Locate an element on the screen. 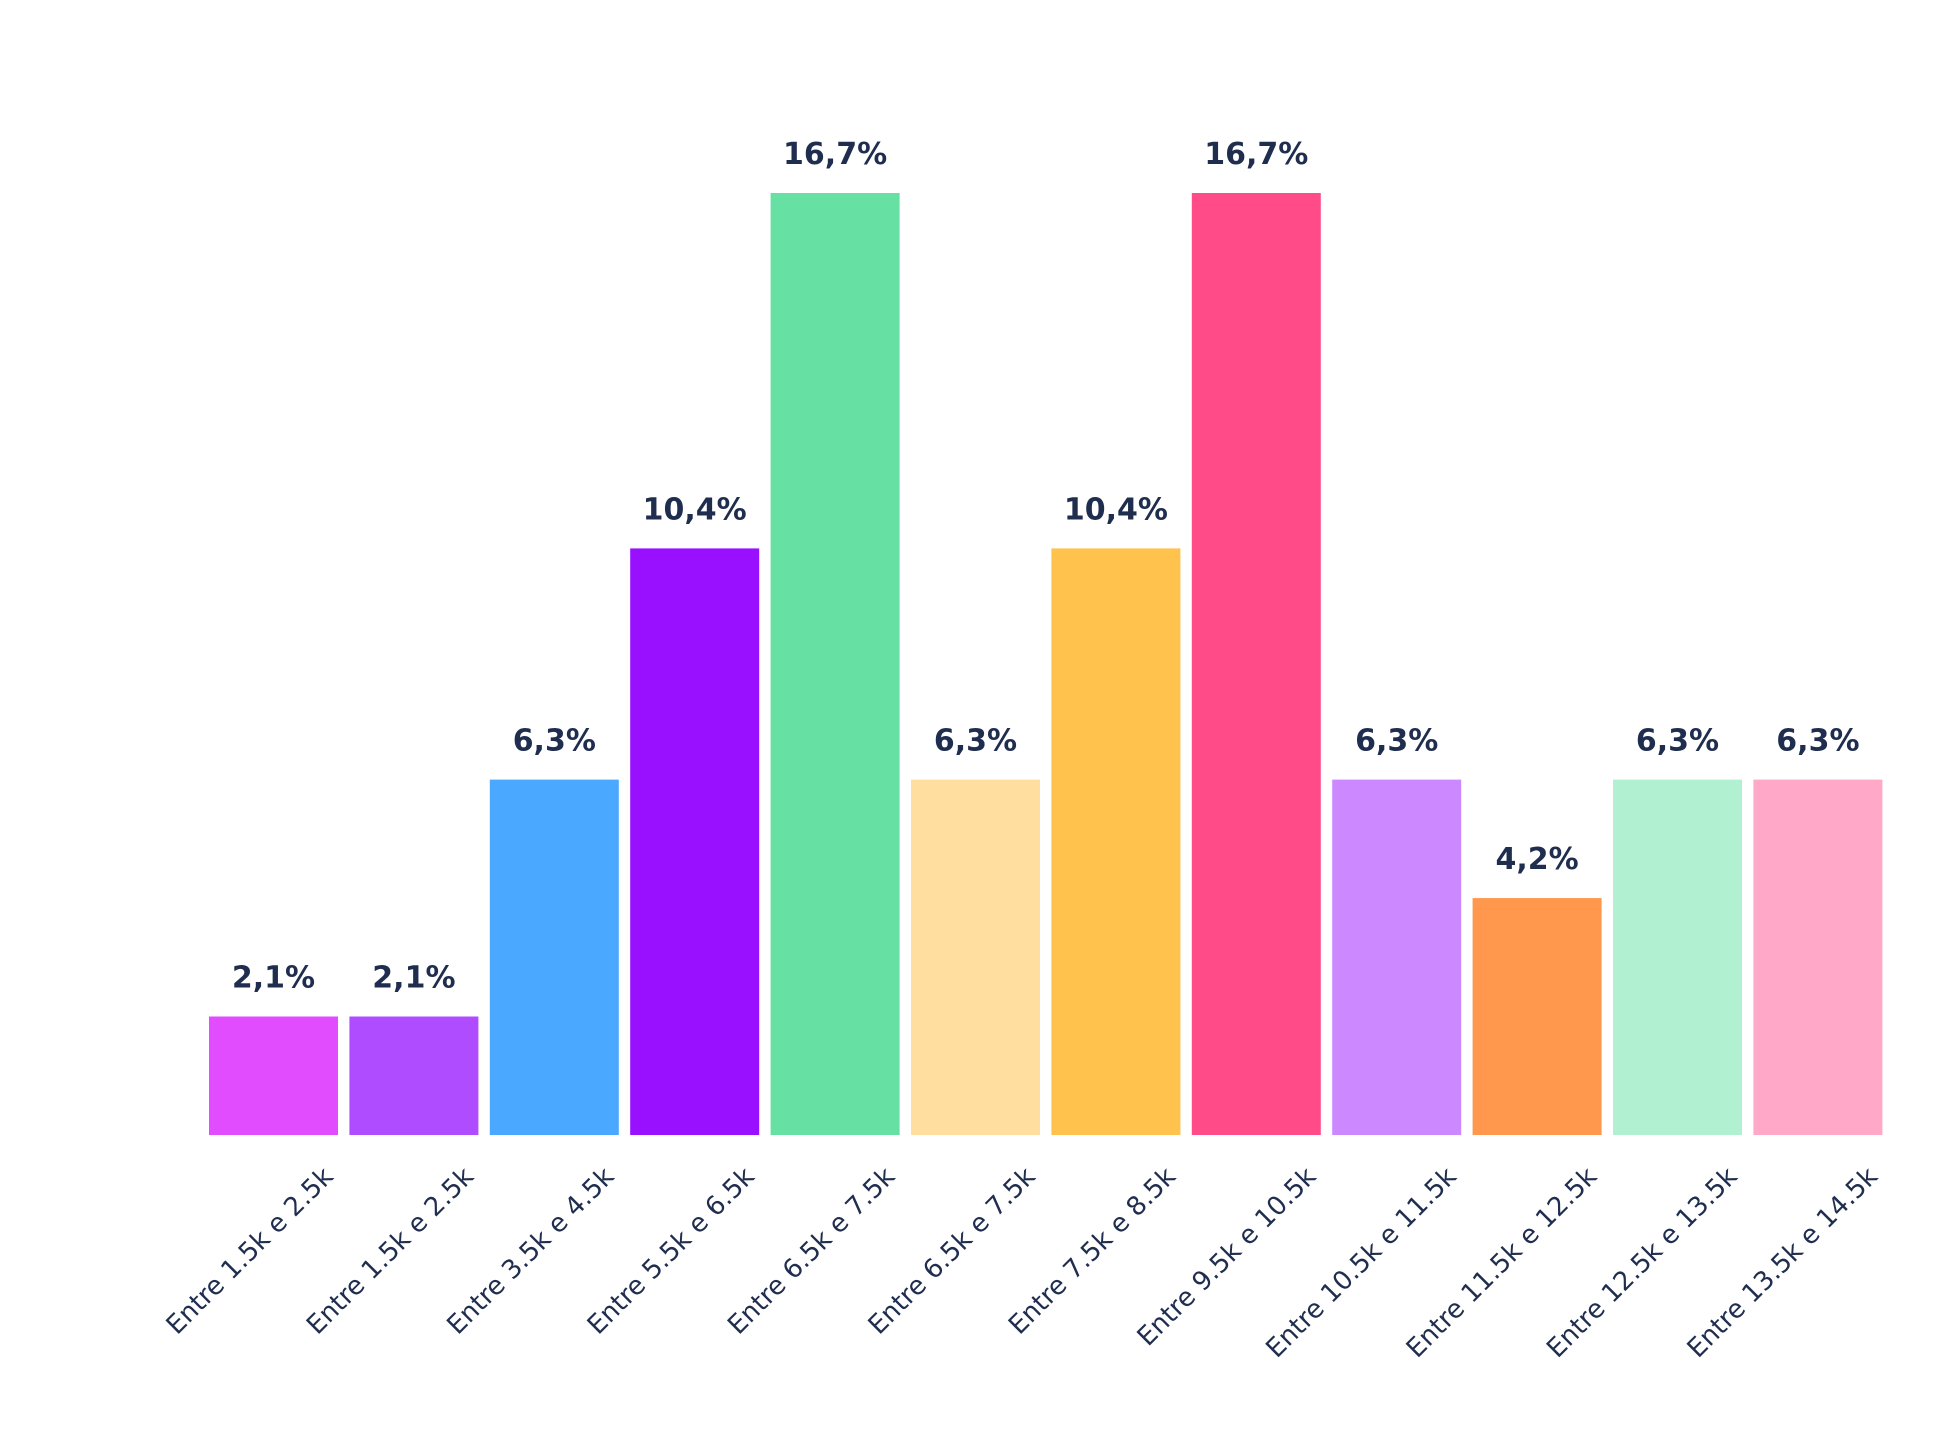 The height and width of the screenshot is (1456, 1936). value-label-8: 6,3% is located at coordinates (1396, 741).